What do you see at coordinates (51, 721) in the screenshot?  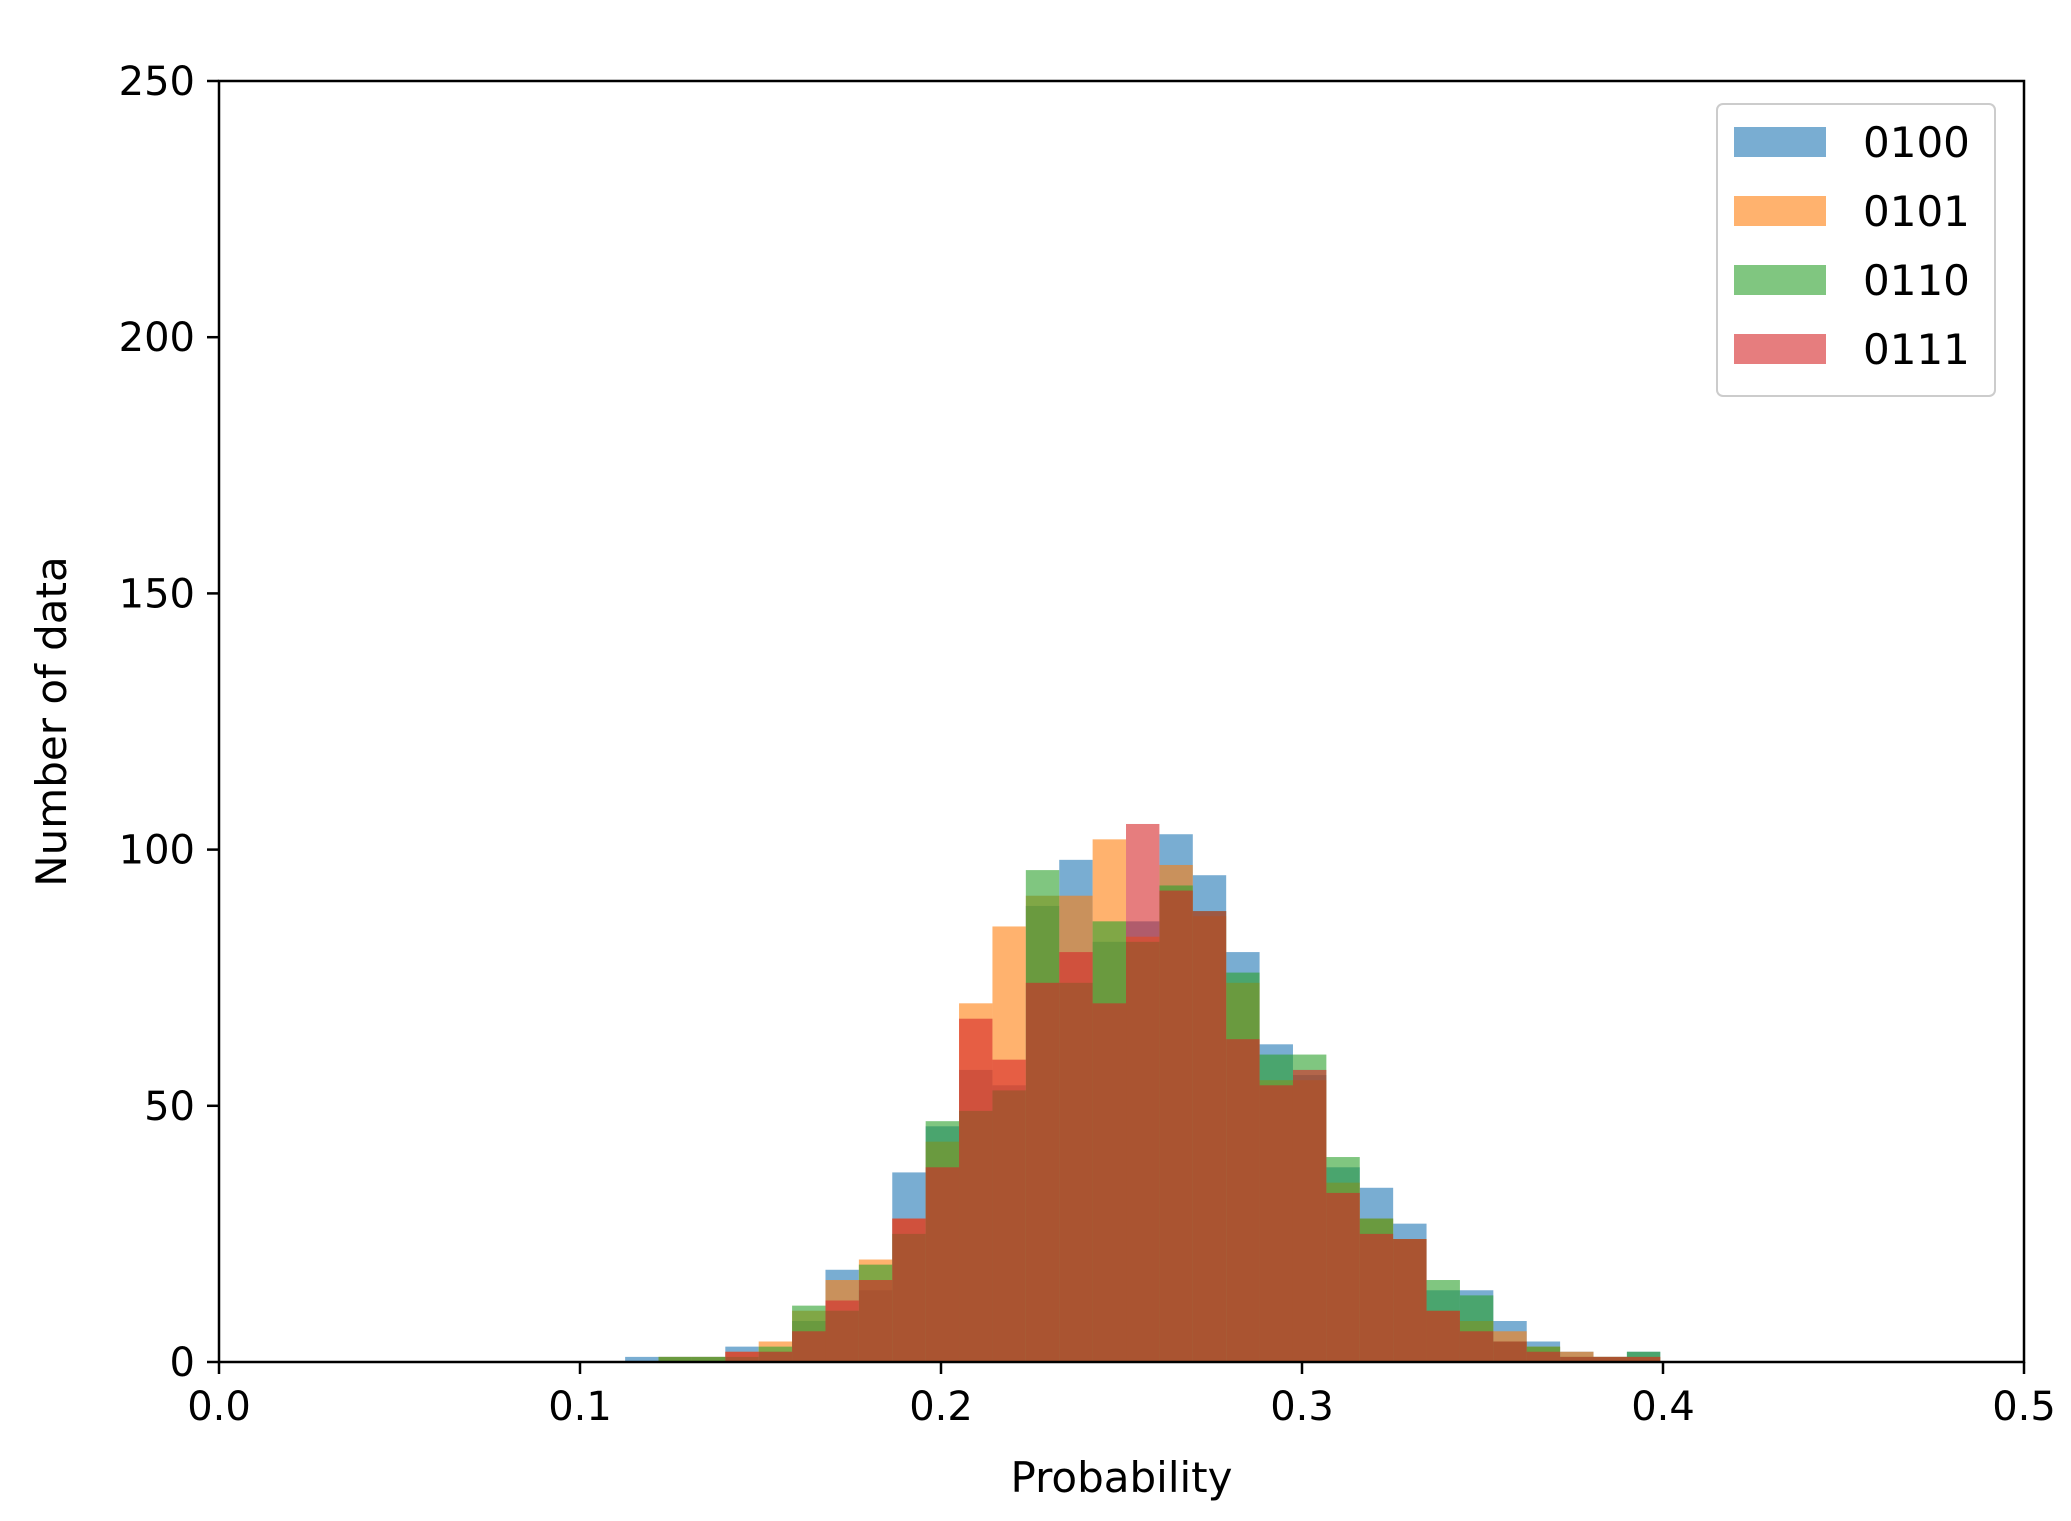 I see `y-axis-label: Number of data` at bounding box center [51, 721].